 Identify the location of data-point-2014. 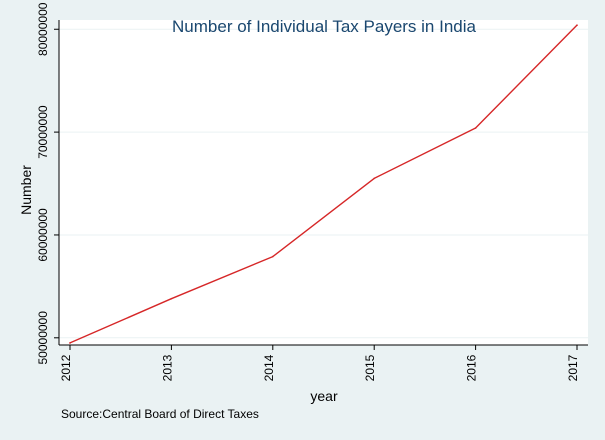
(273, 256).